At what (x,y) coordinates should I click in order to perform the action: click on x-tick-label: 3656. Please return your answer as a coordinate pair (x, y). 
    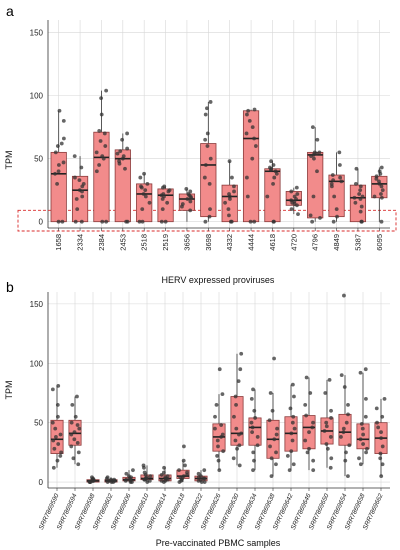
    Looking at the image, I should click on (186, 242).